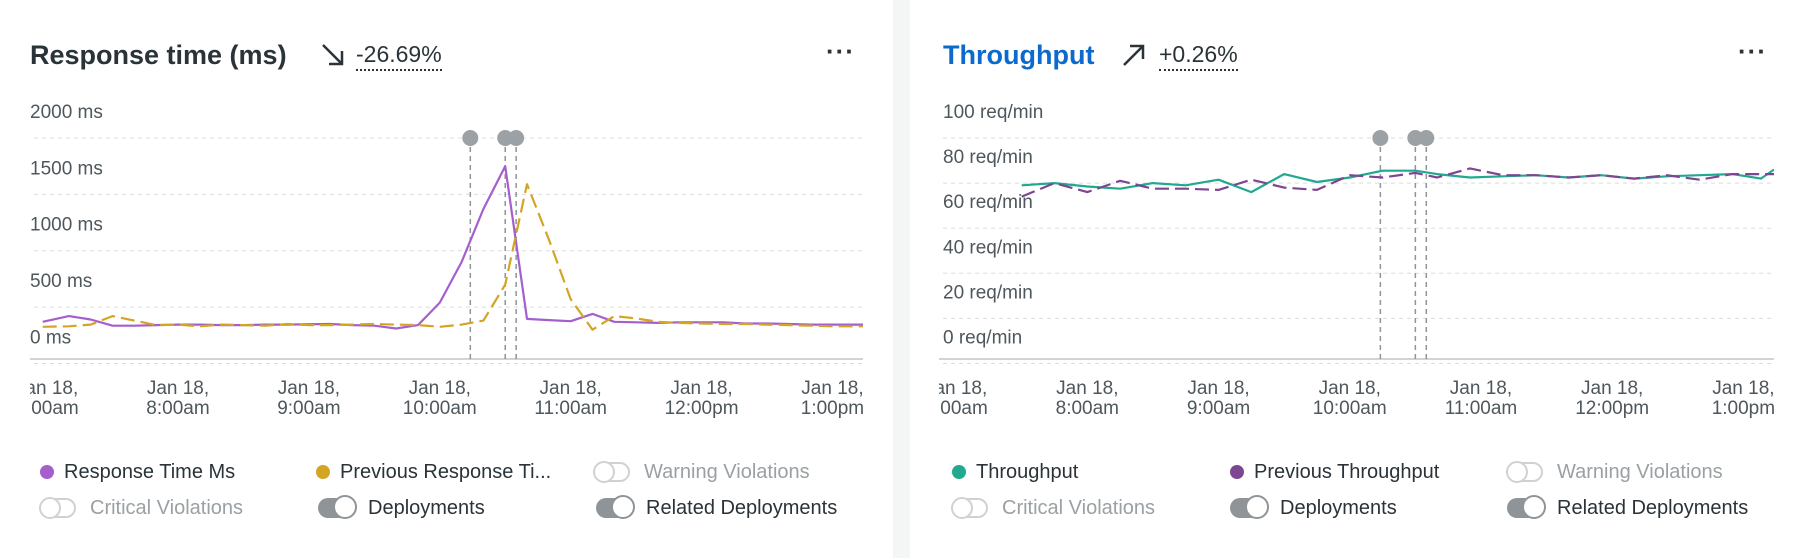 The image size is (1804, 558). I want to click on response-time-more-menu-button: ···, so click(840, 51).